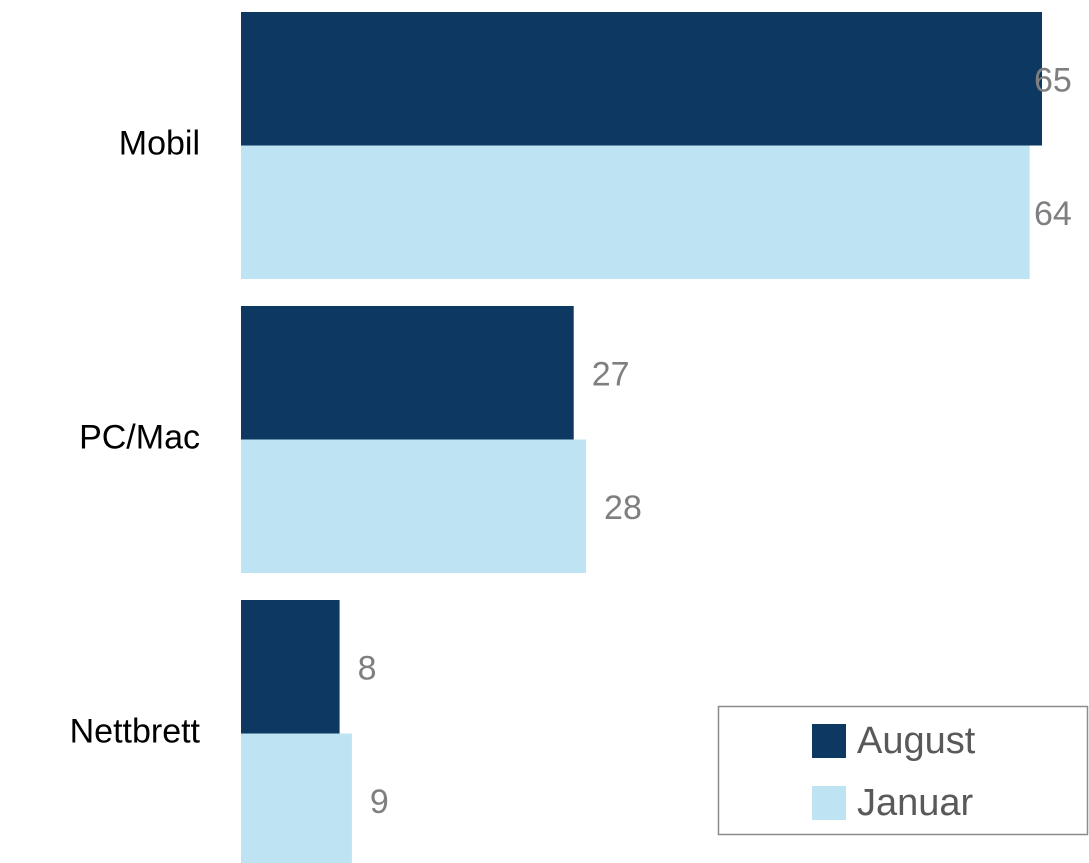  Describe the element at coordinates (159, 143) in the screenshot. I see `category-label: Mobil` at that location.